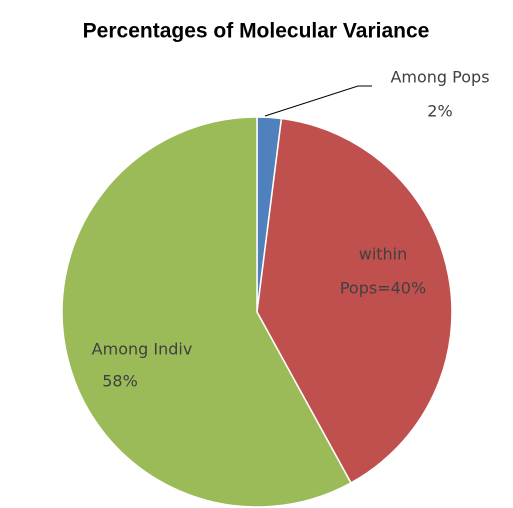 The width and height of the screenshot is (513, 508). What do you see at coordinates (439, 77) in the screenshot?
I see `data-label: Among Pops` at bounding box center [439, 77].